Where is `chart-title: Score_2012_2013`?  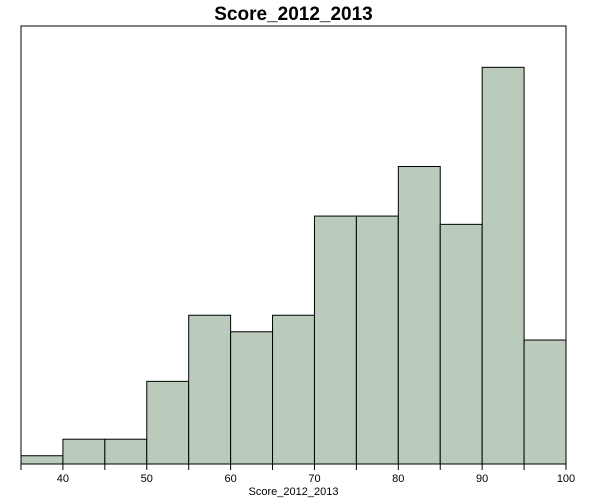 chart-title: Score_2012_2013 is located at coordinates (293, 14).